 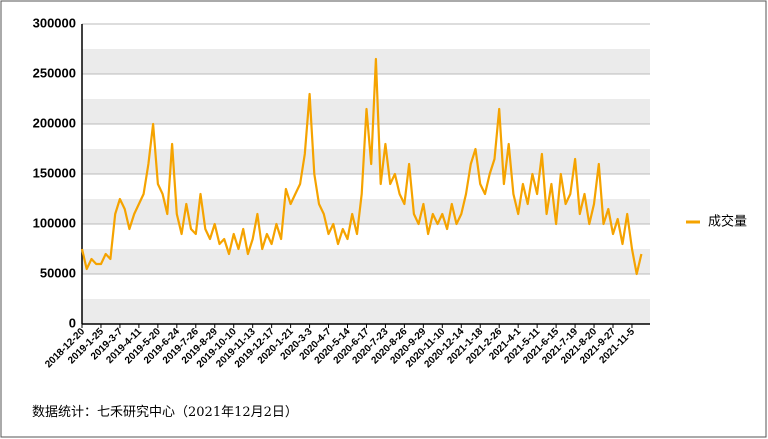 What do you see at coordinates (727, 220) in the screenshot?
I see `legend-label: 成交量` at bounding box center [727, 220].